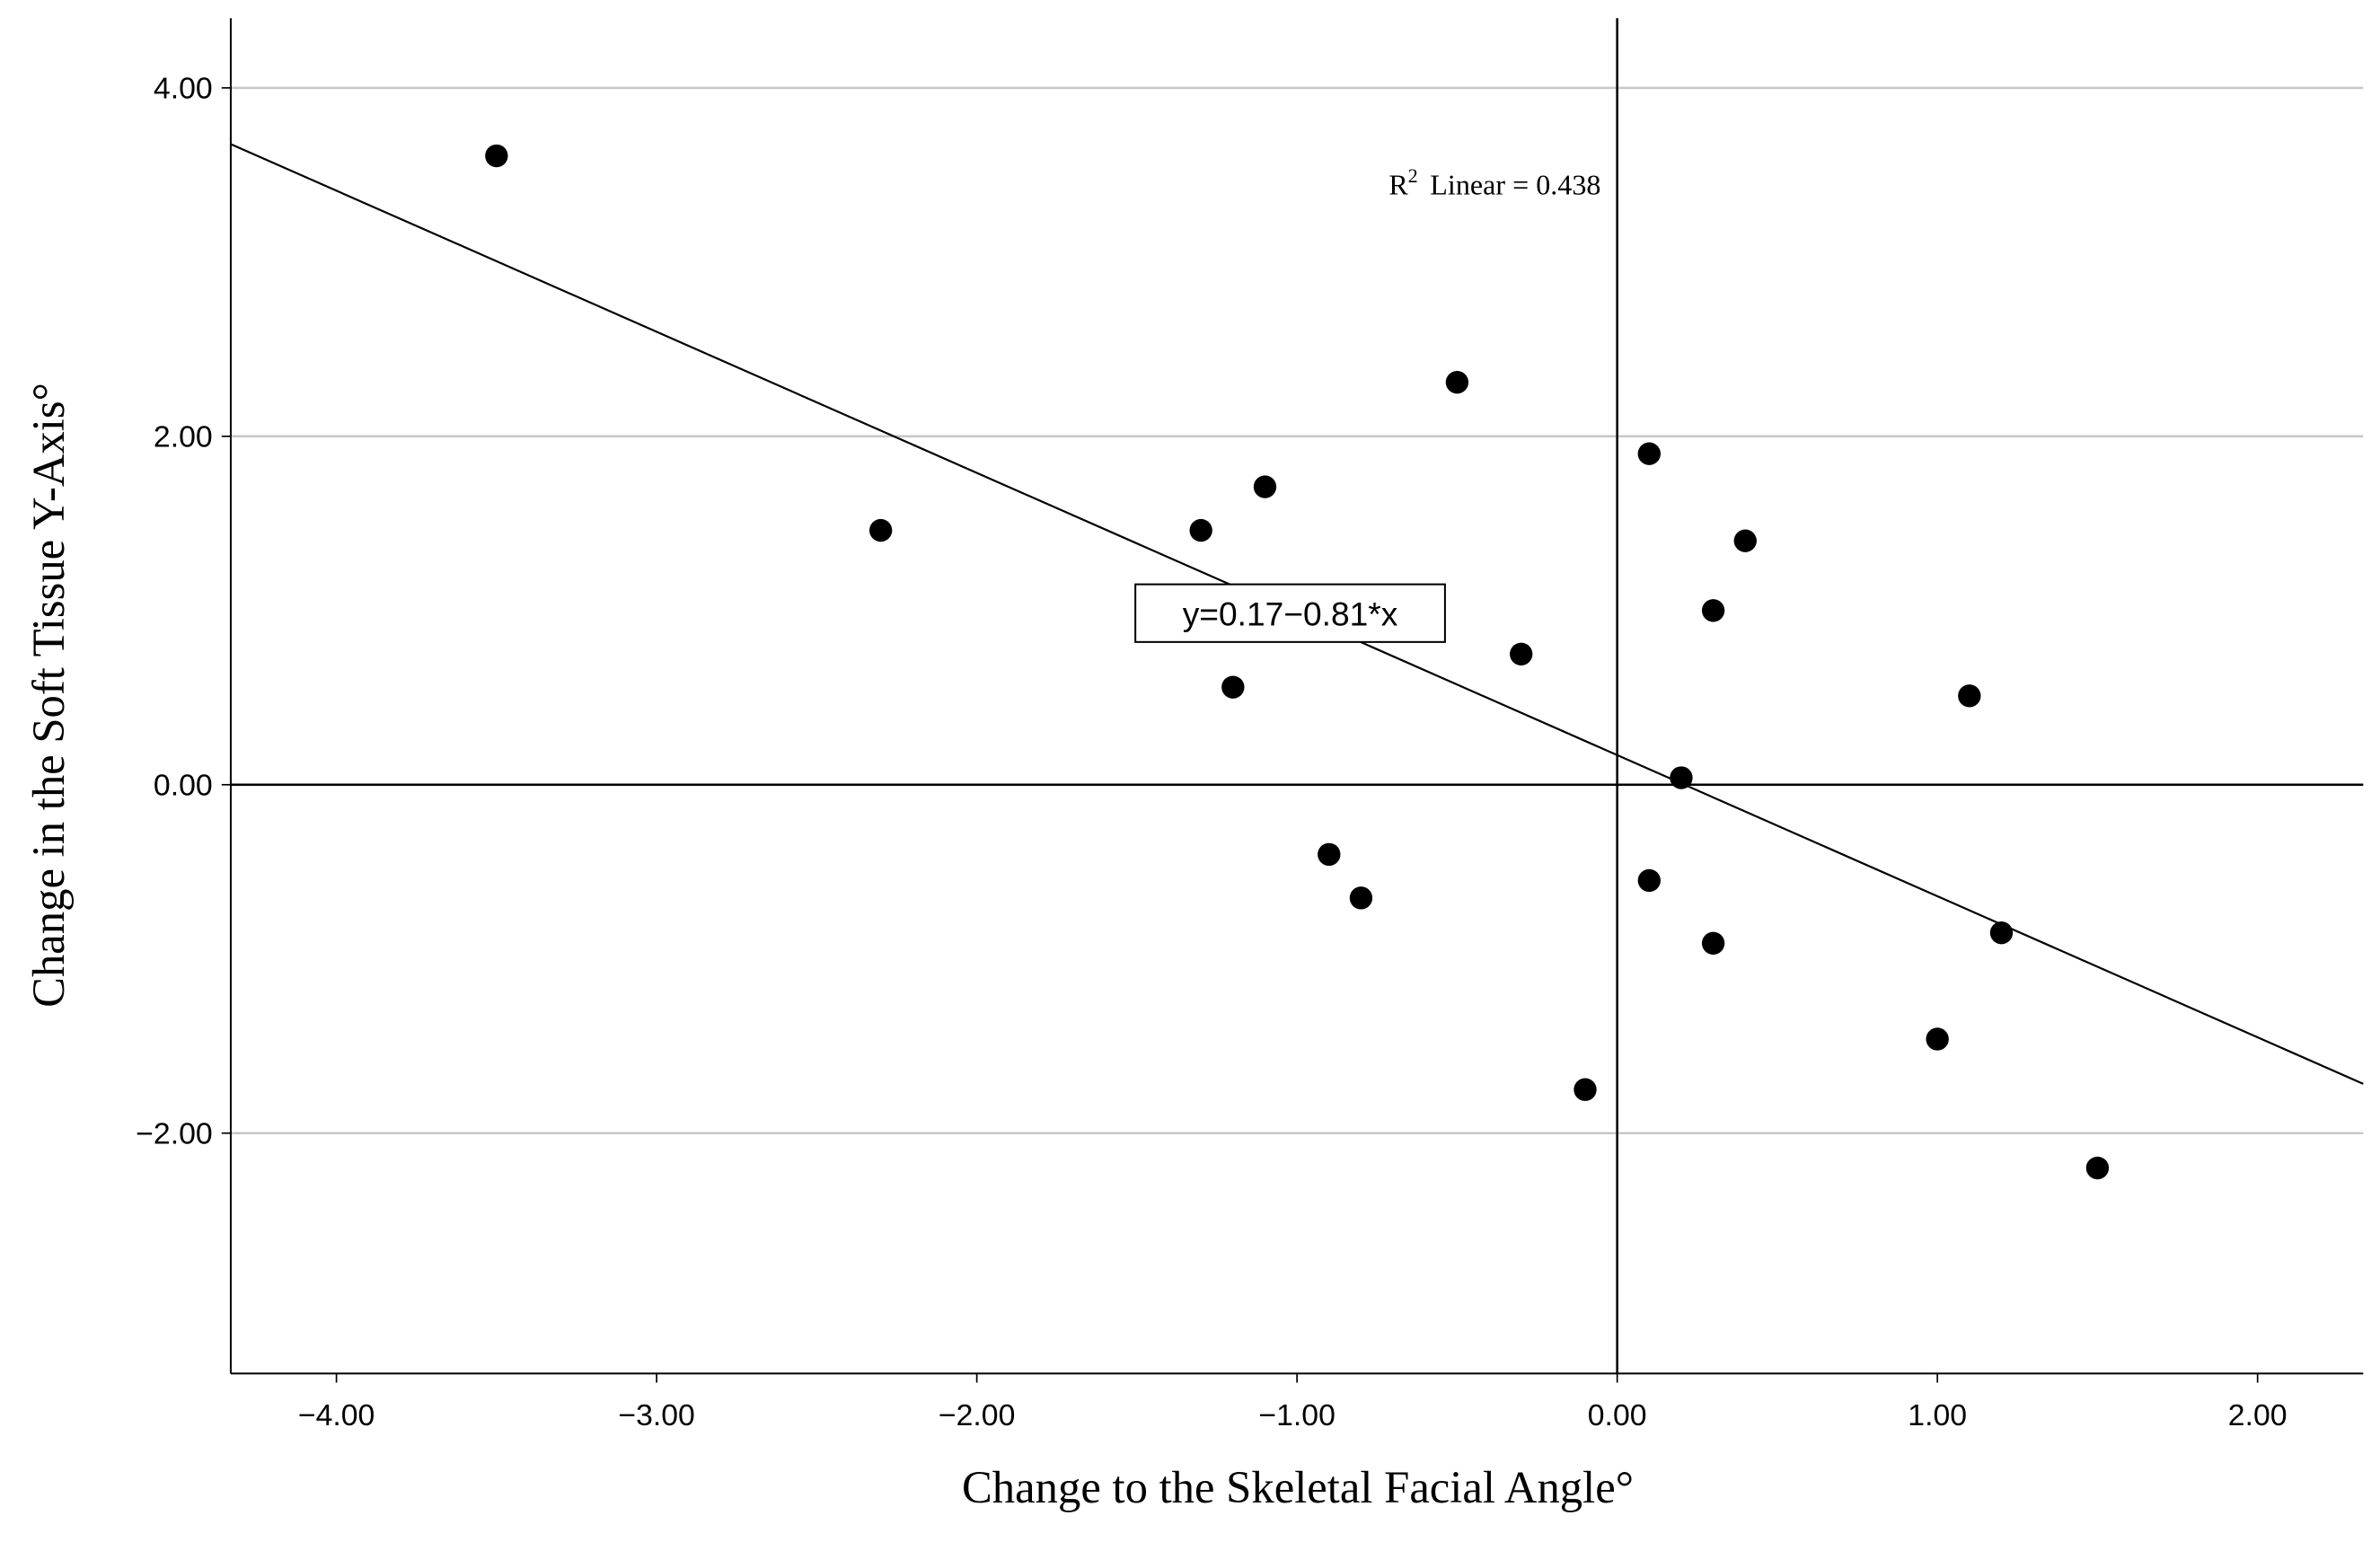  Describe the element at coordinates (336, 1415) in the screenshot. I see `x-tick-label: −4.00` at that location.